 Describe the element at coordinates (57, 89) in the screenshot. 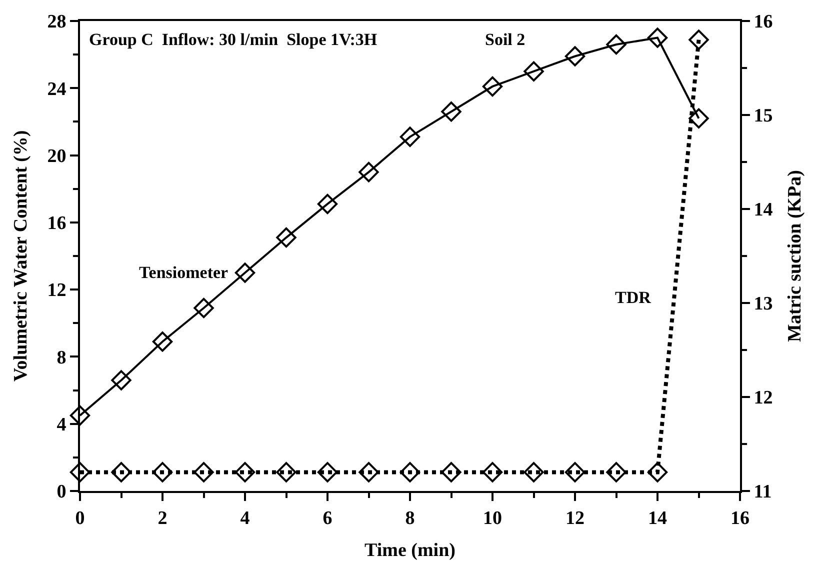

I see `y-tick-label: 24` at that location.